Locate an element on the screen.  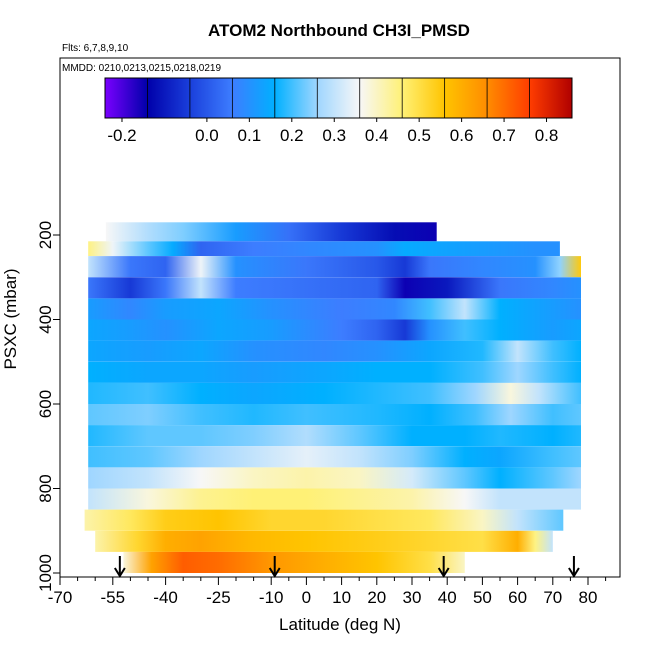
x-tick-label: -25 is located at coordinates (218, 597).